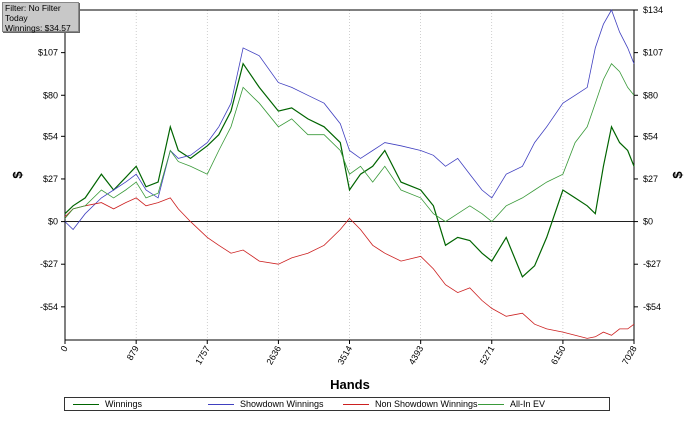 The width and height of the screenshot is (700, 422). I want to click on x-tick-label-1: 879, so click(133, 353).